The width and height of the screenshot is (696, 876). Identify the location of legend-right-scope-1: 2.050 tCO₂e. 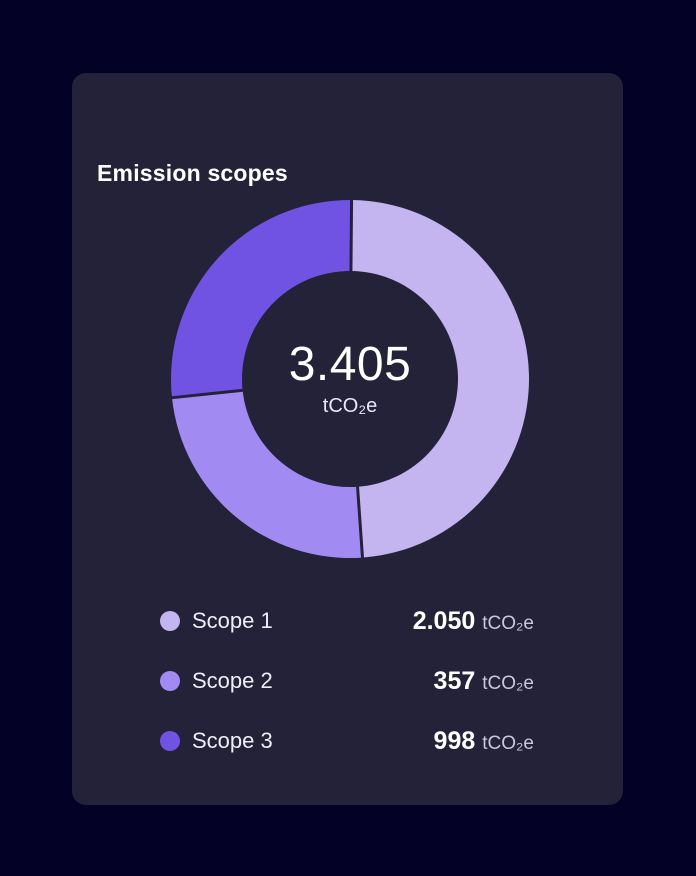
(473, 621).